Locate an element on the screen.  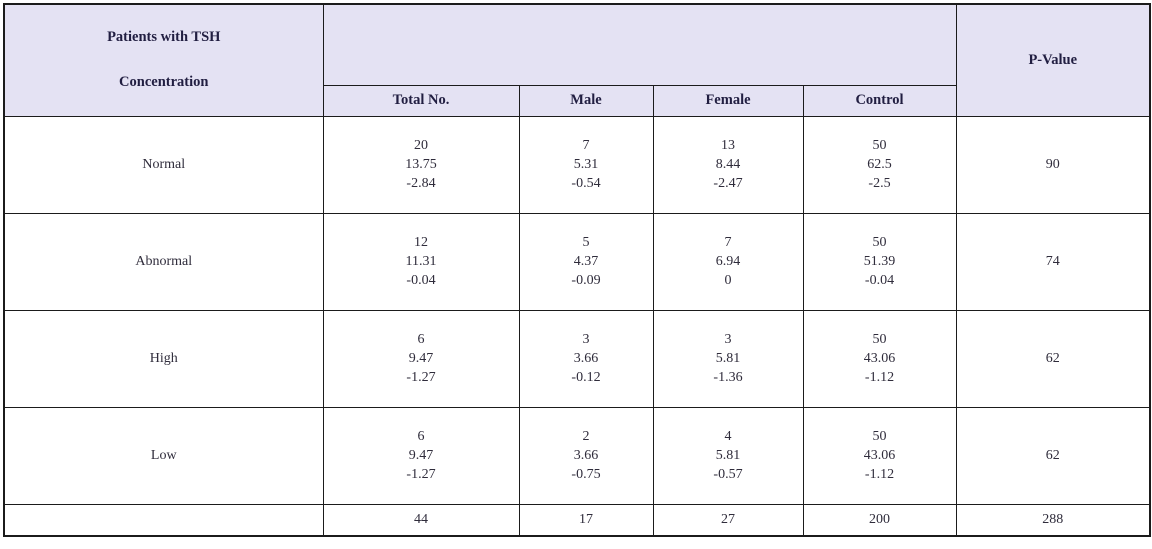
value-line: -0.57 is located at coordinates (728, 474).